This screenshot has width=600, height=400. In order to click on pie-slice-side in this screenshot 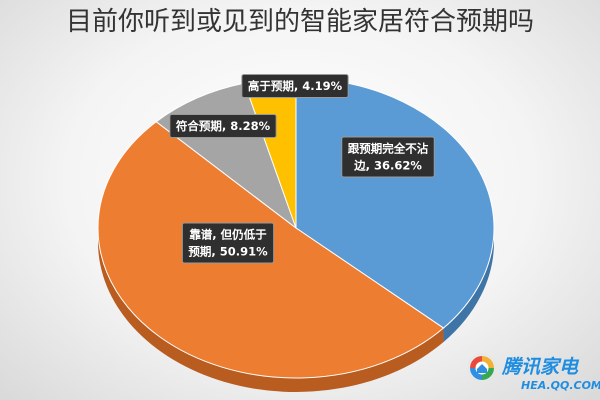, I will do `click(468, 285)`.